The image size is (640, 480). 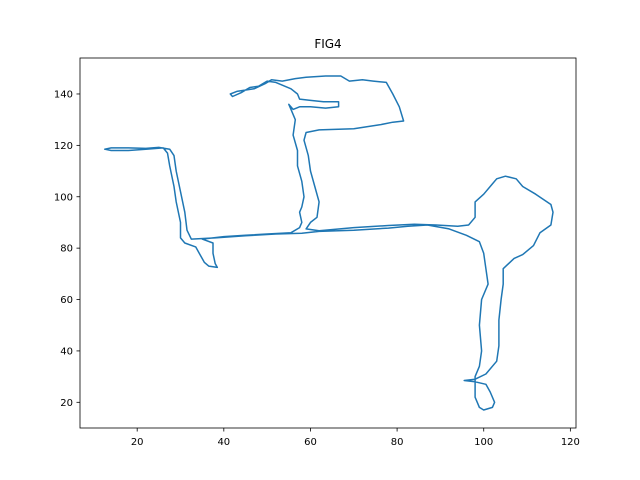 I want to click on y-tick-label: 20, so click(x=66, y=403).